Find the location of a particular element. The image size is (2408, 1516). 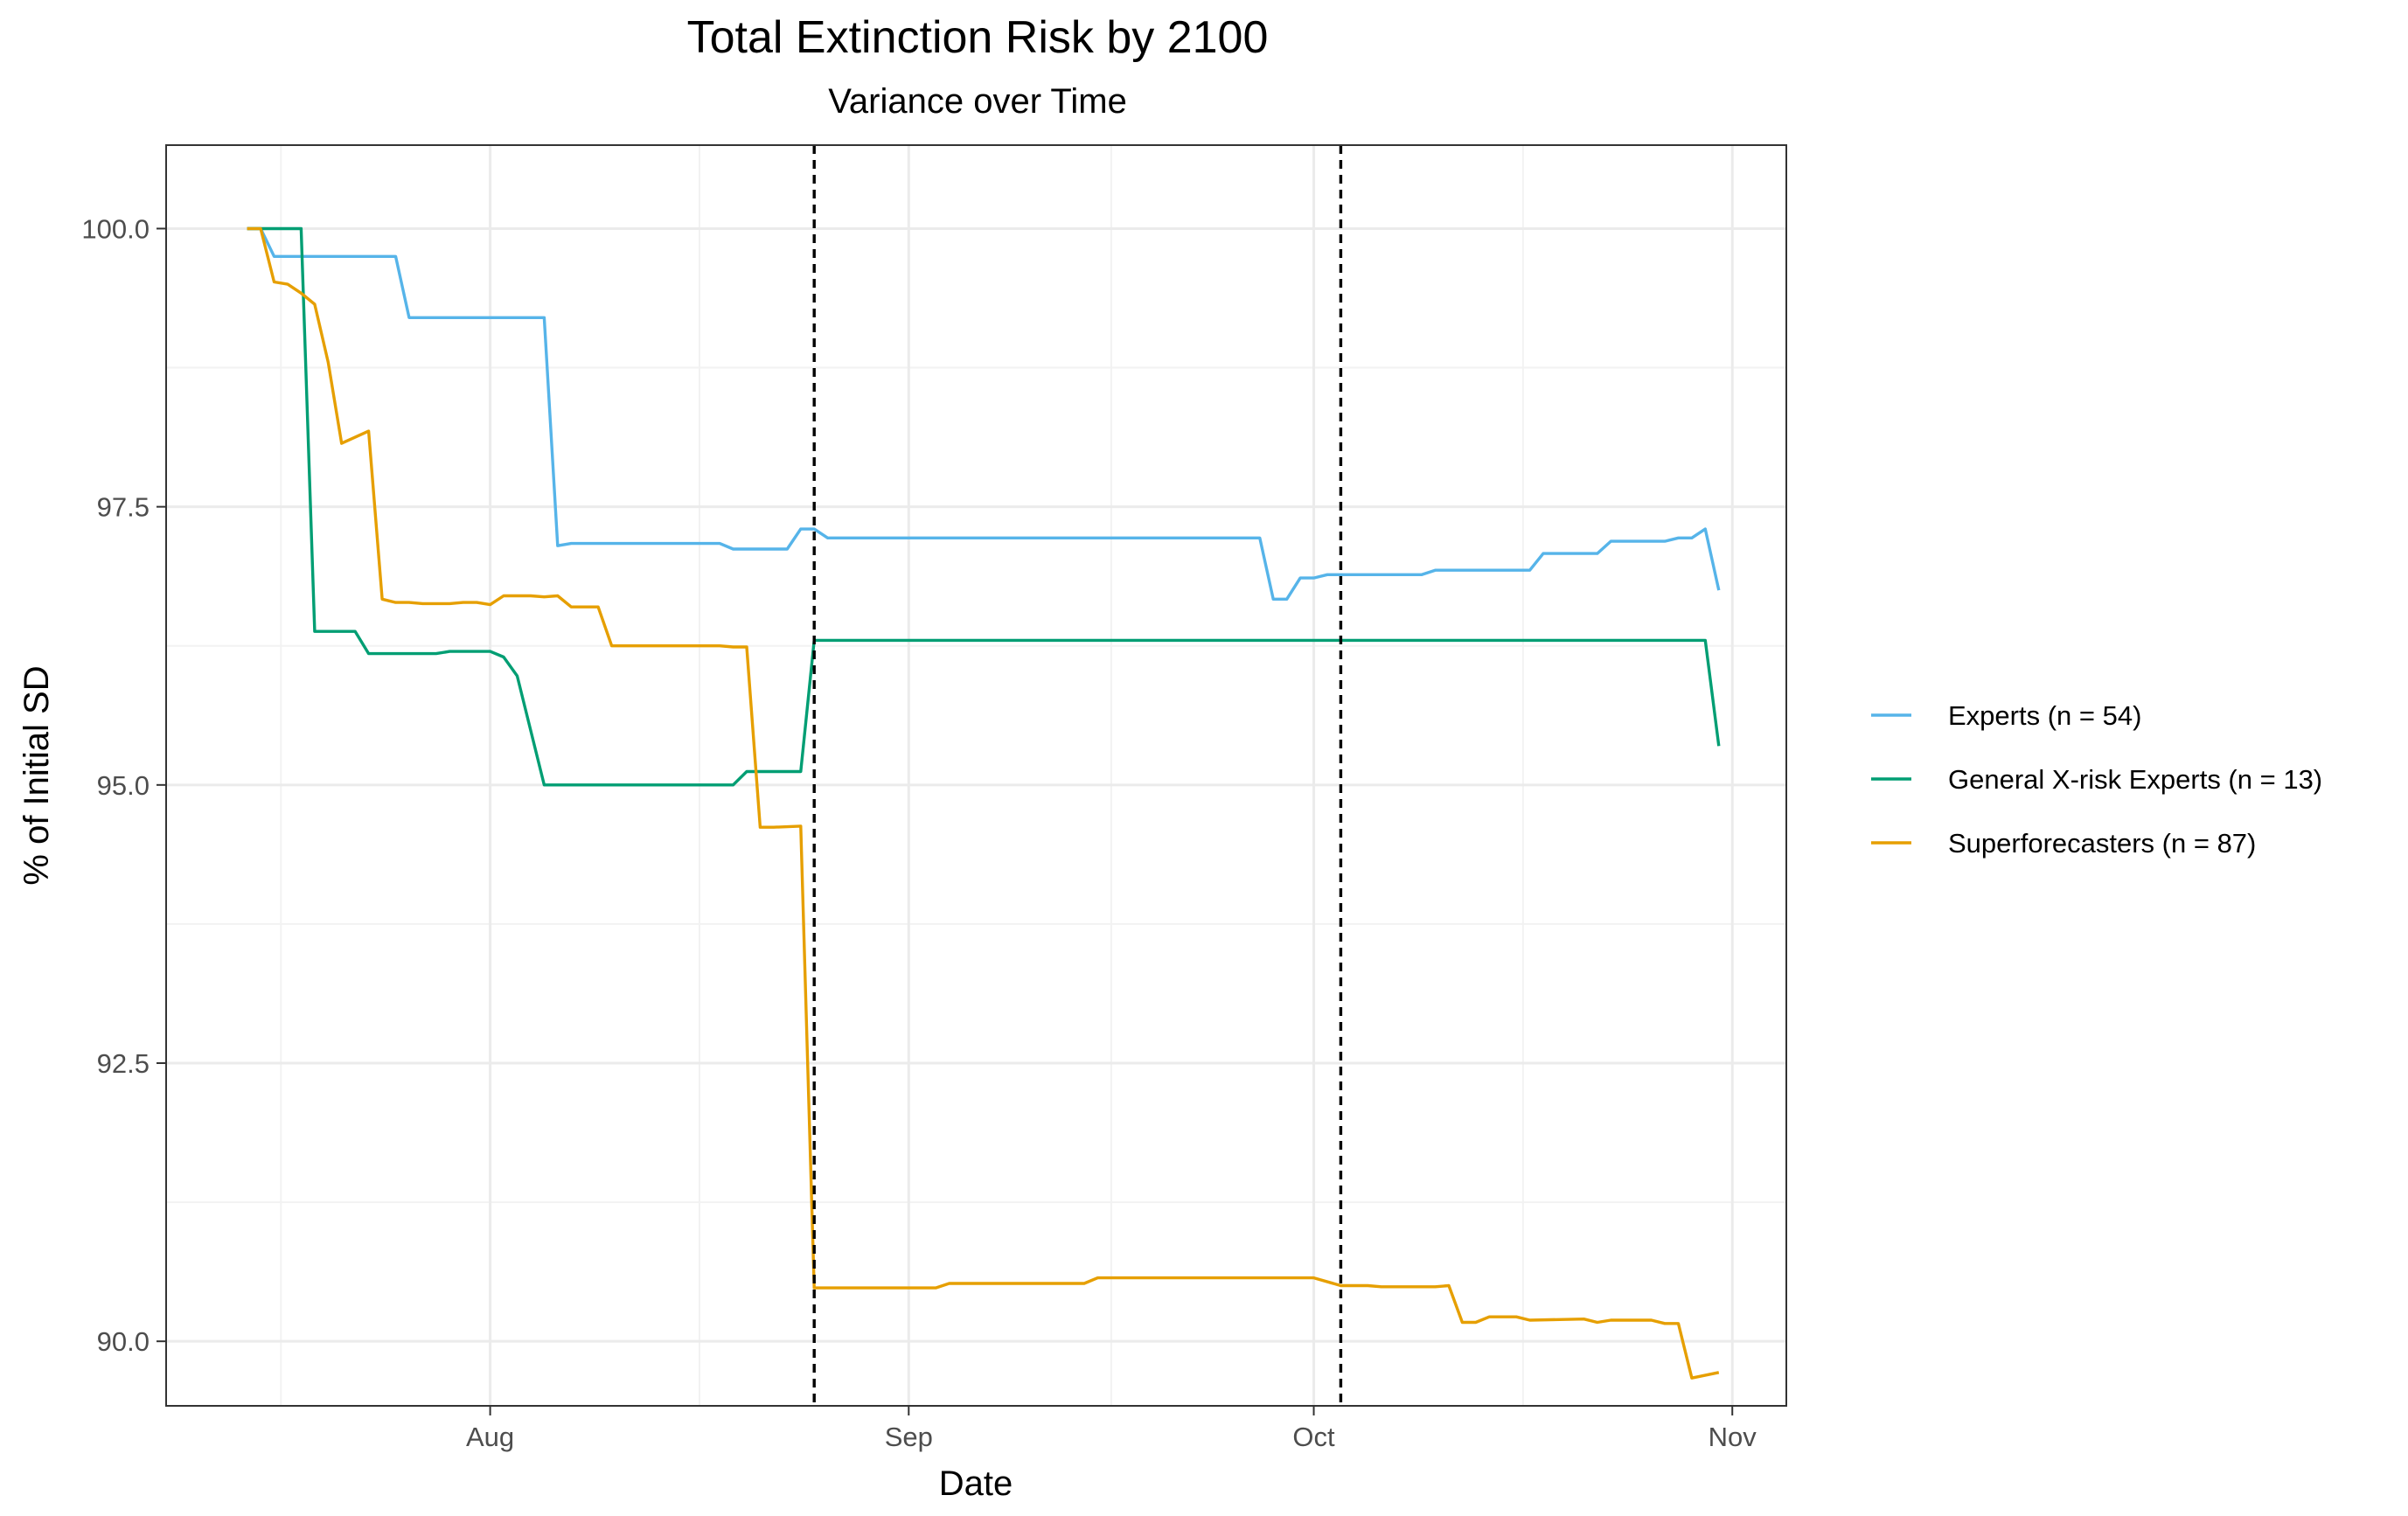

y-axis: 90.0 92.5 95.0 97.5 100.0 is located at coordinates (123, 785).